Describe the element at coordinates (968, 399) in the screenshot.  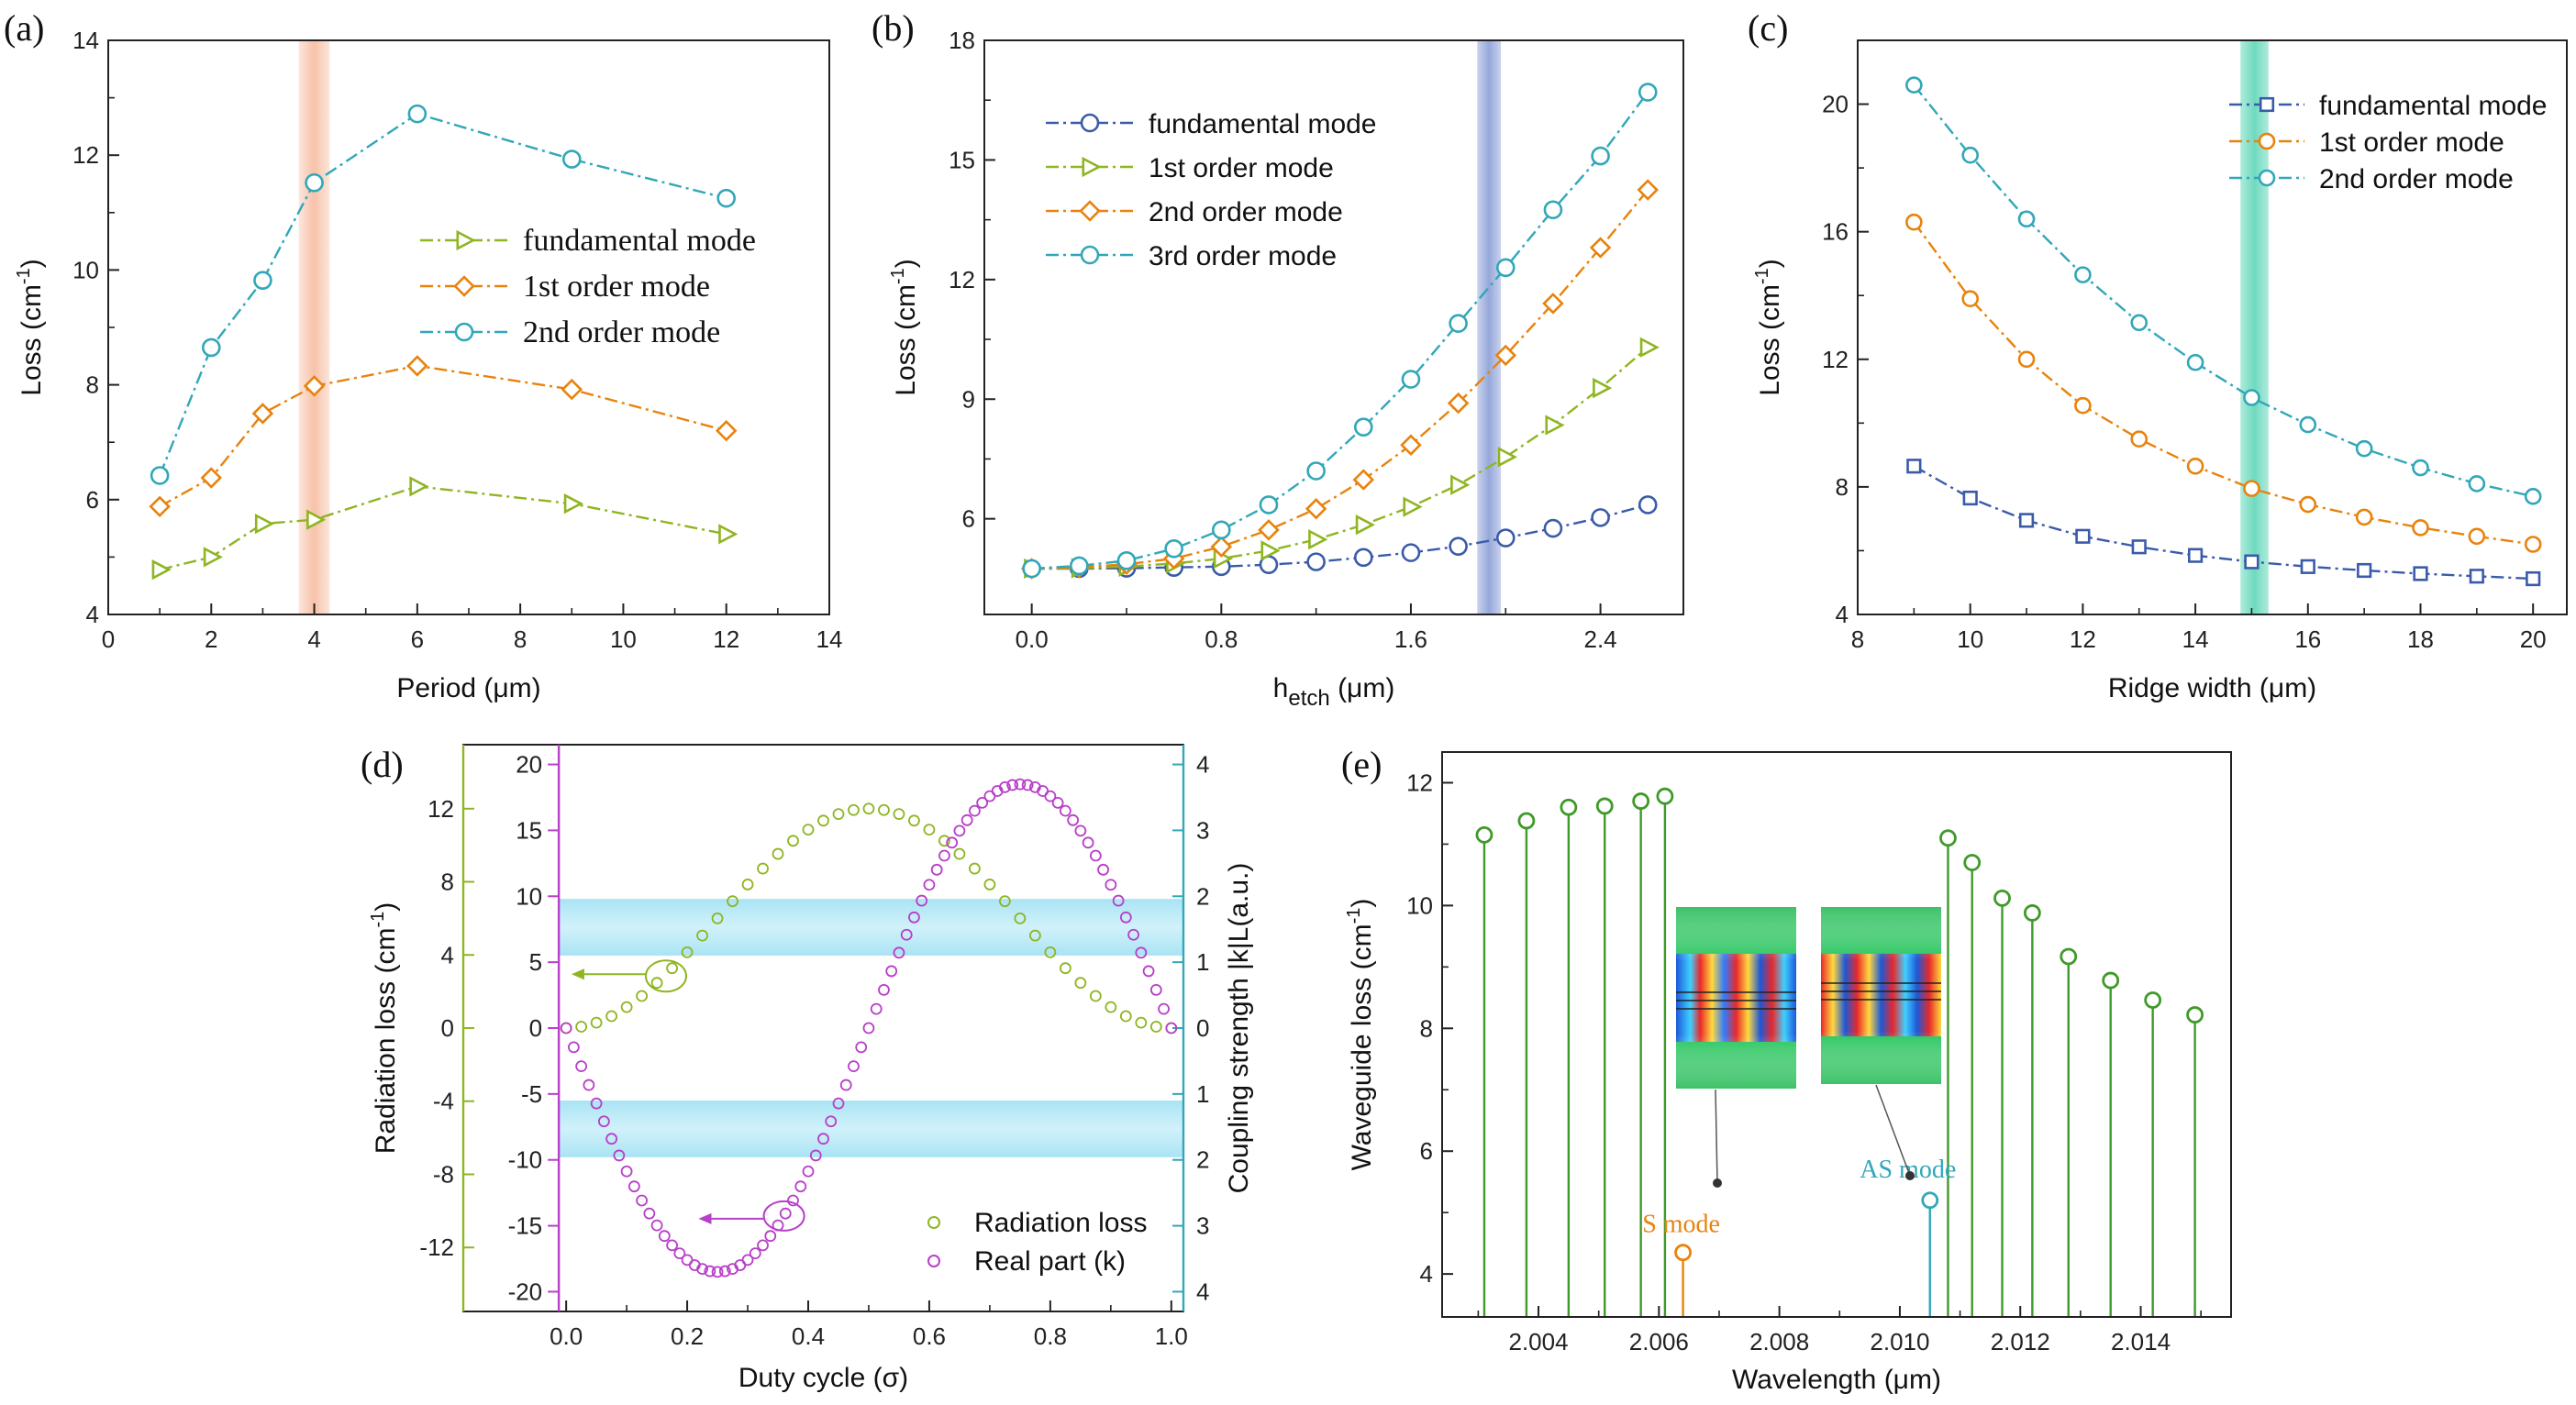
I see `y-tick-label-panel-b: 9` at that location.